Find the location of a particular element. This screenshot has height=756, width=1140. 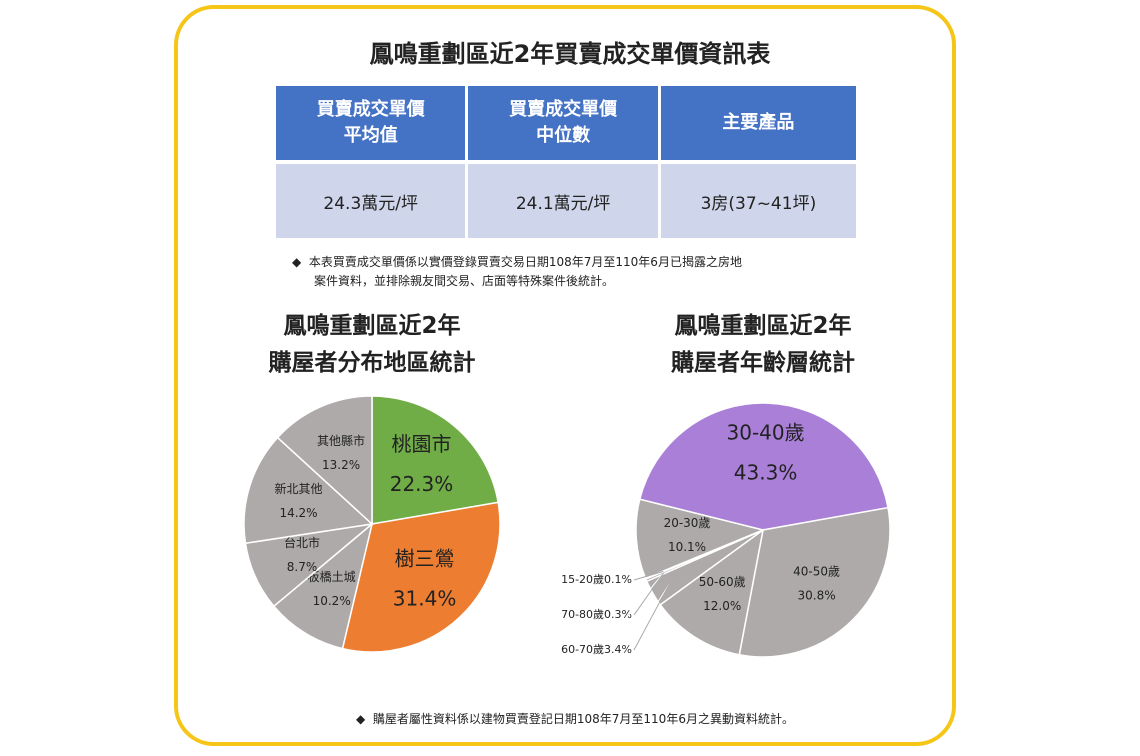

header-line: 平均值 is located at coordinates (370, 135).